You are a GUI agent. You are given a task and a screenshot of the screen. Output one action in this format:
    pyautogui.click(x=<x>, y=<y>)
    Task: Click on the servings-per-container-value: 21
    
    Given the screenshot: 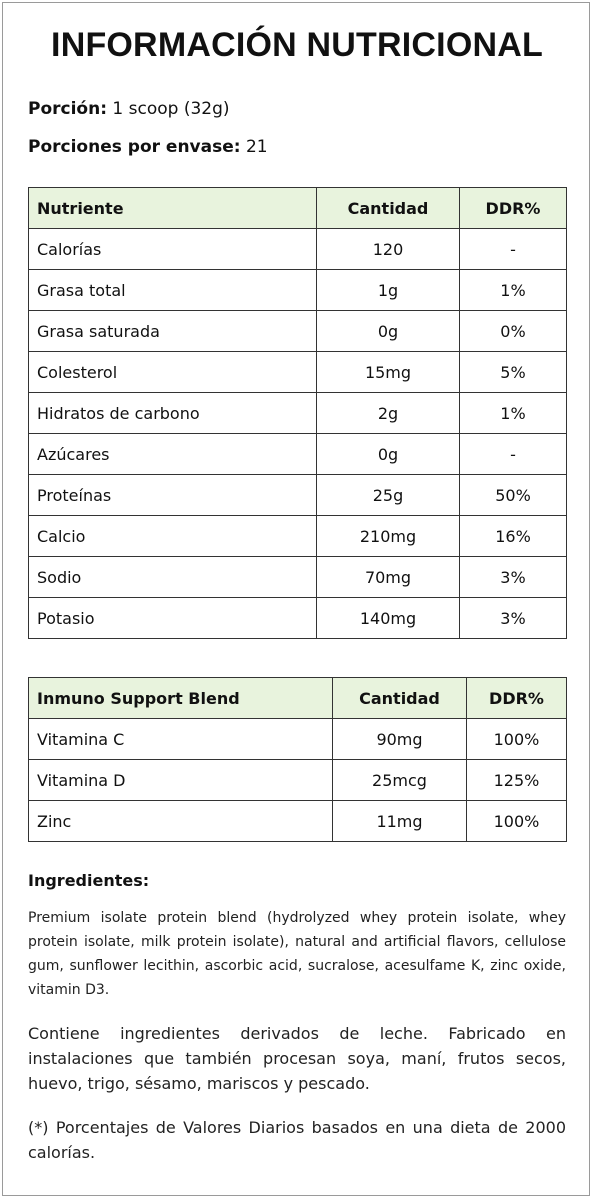 What is the action you would take?
    pyautogui.click(x=256, y=147)
    